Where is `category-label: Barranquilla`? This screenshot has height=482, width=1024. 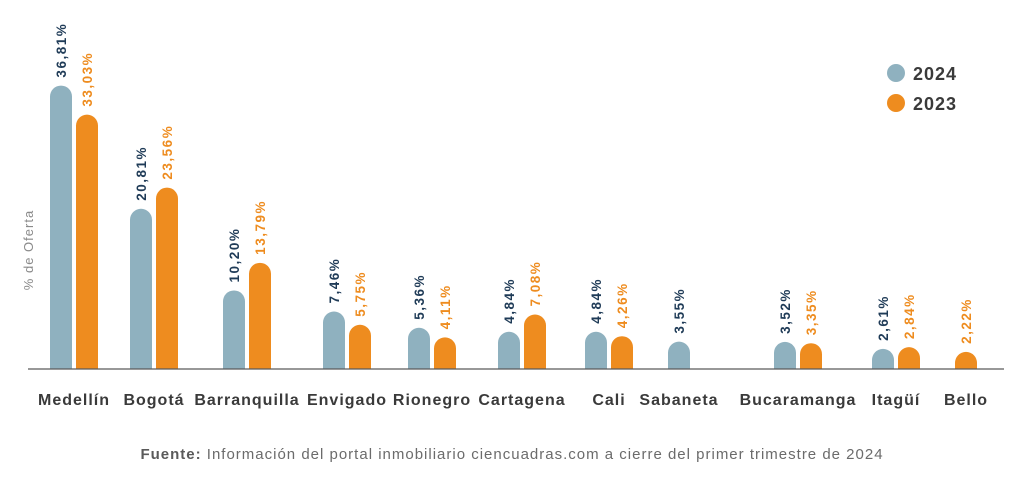
category-label: Barranquilla is located at coordinates (246, 400).